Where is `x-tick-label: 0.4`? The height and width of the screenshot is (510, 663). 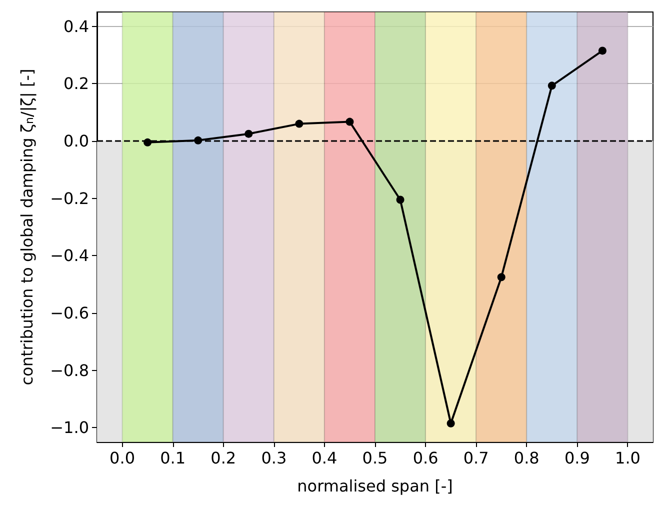 x-tick-label: 0.4 is located at coordinates (325, 458).